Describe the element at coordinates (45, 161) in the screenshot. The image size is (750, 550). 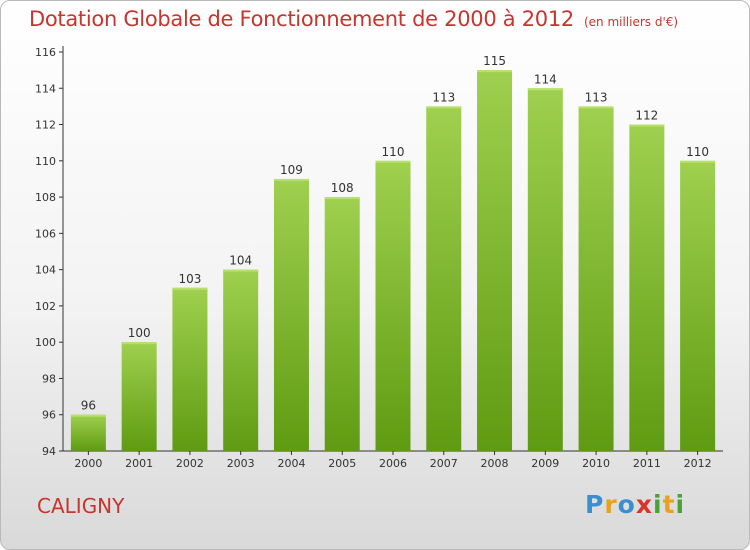
I see `y-tick-label: 110` at that location.